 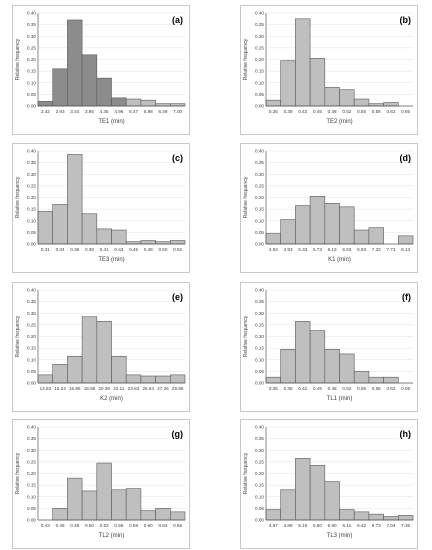 I want to click on x-tick-label: 0.41, so click(x=104, y=249).